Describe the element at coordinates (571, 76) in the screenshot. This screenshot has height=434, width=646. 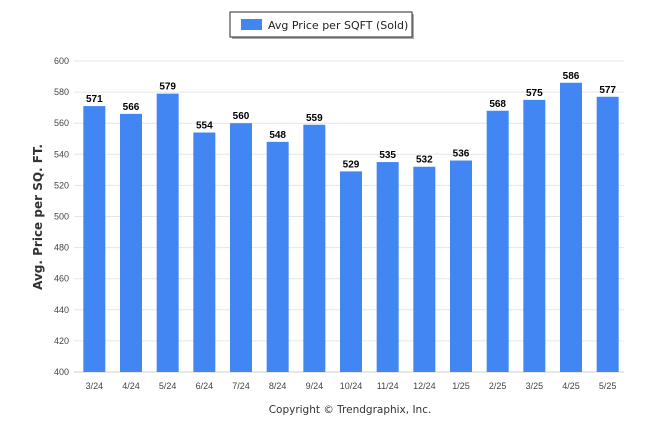
I see `data-label: 586` at that location.